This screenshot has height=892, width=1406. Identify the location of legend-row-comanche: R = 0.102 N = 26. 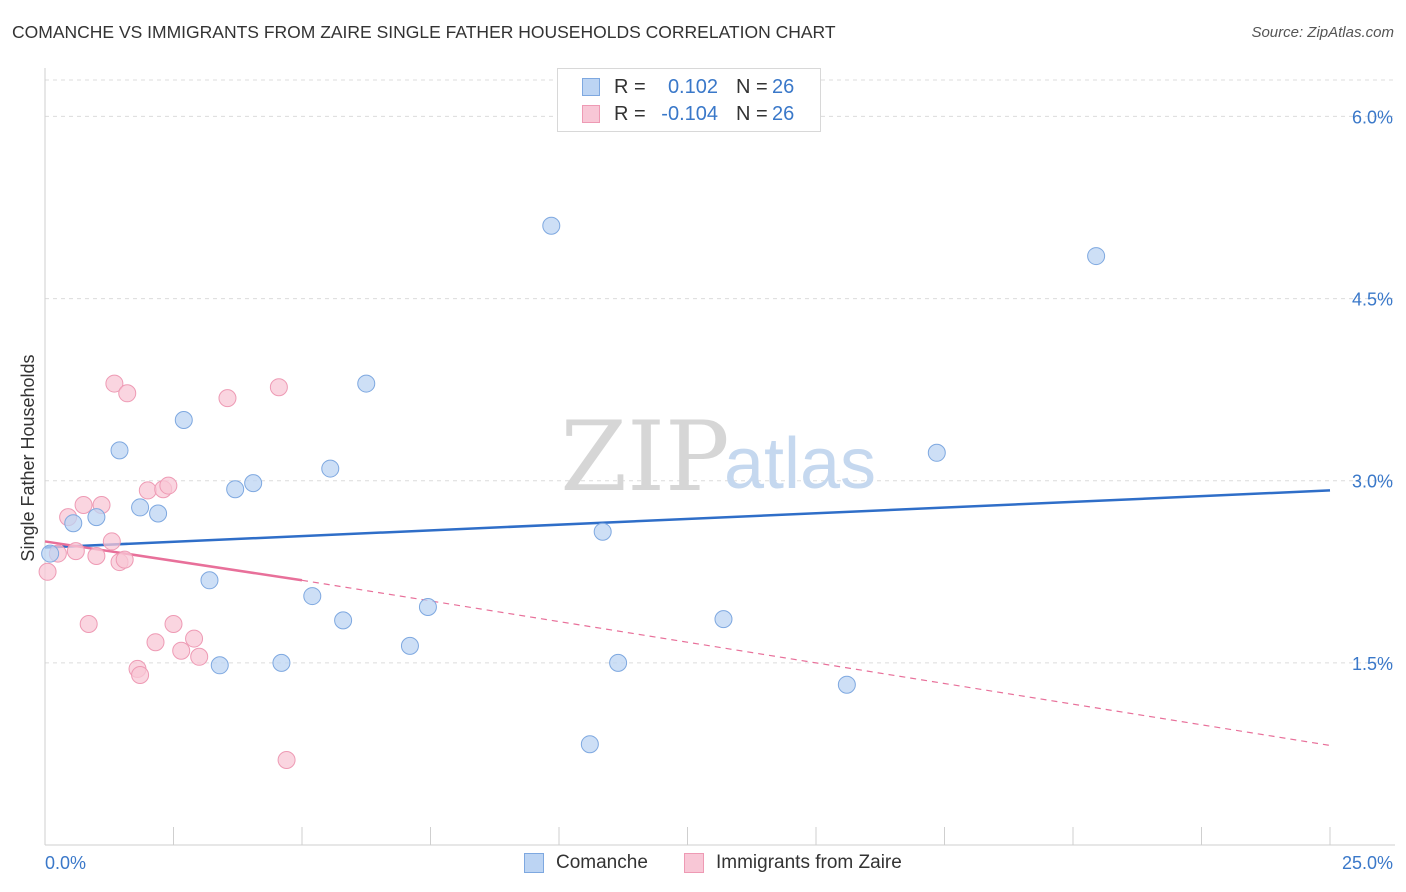
(688, 87).